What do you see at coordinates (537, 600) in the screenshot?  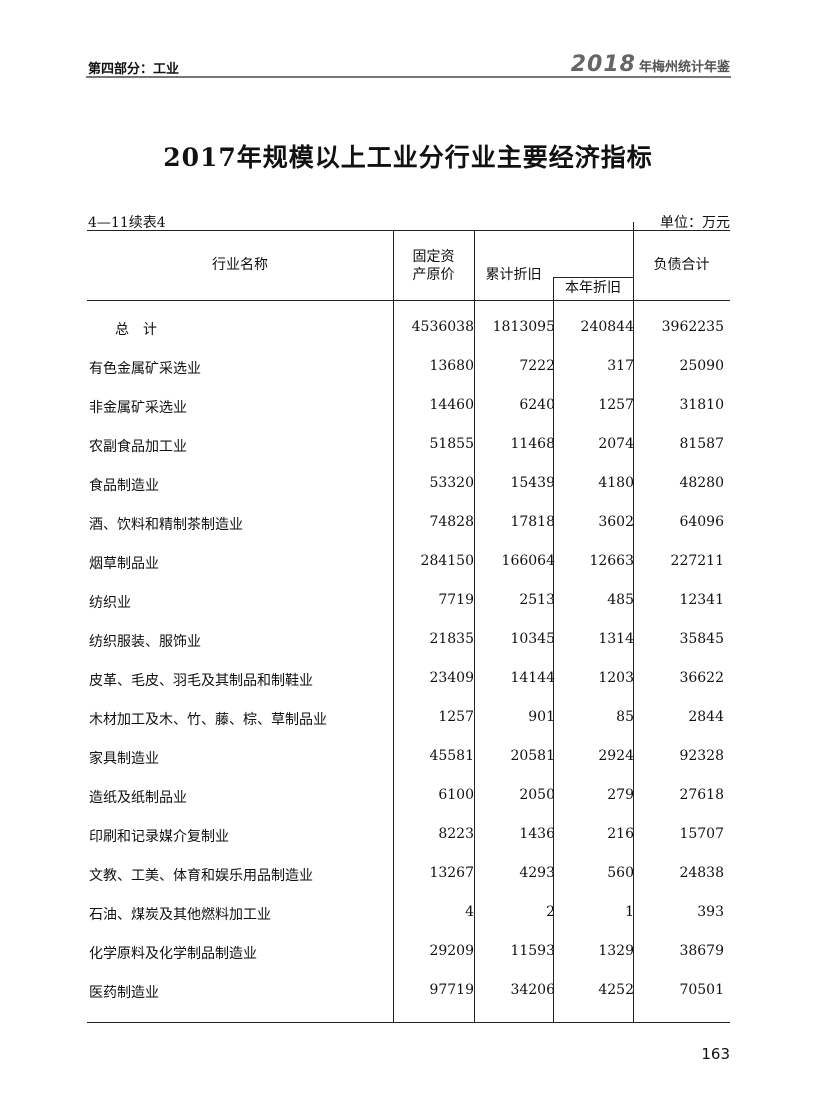 I see `accumulated-depreciation-cell: 2513` at bounding box center [537, 600].